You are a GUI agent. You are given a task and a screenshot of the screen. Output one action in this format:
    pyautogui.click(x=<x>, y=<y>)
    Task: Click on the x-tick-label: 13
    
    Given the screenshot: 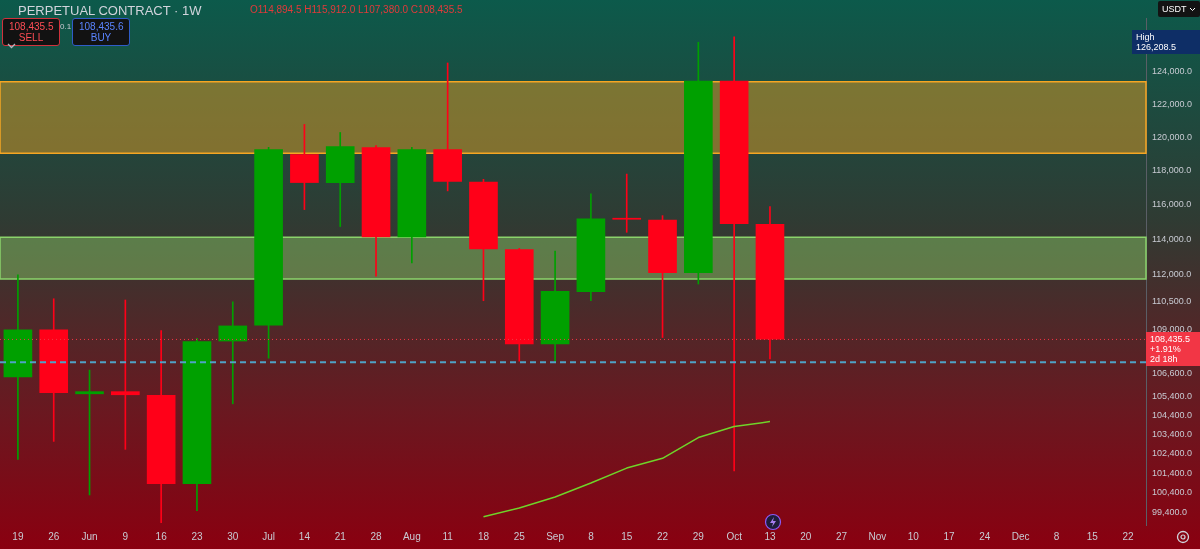 What is the action you would take?
    pyautogui.click(x=770, y=536)
    